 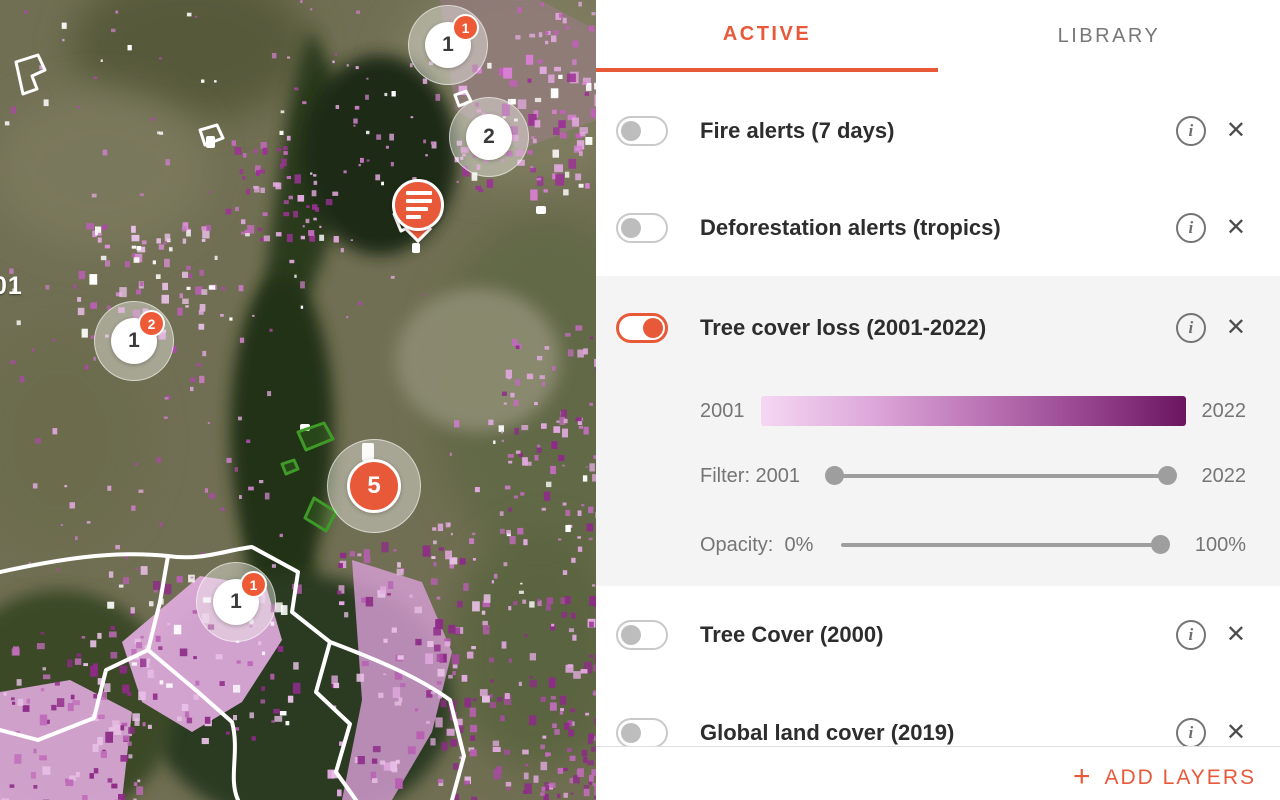 What do you see at coordinates (642, 733) in the screenshot?
I see `global-land-cover-toggle` at bounding box center [642, 733].